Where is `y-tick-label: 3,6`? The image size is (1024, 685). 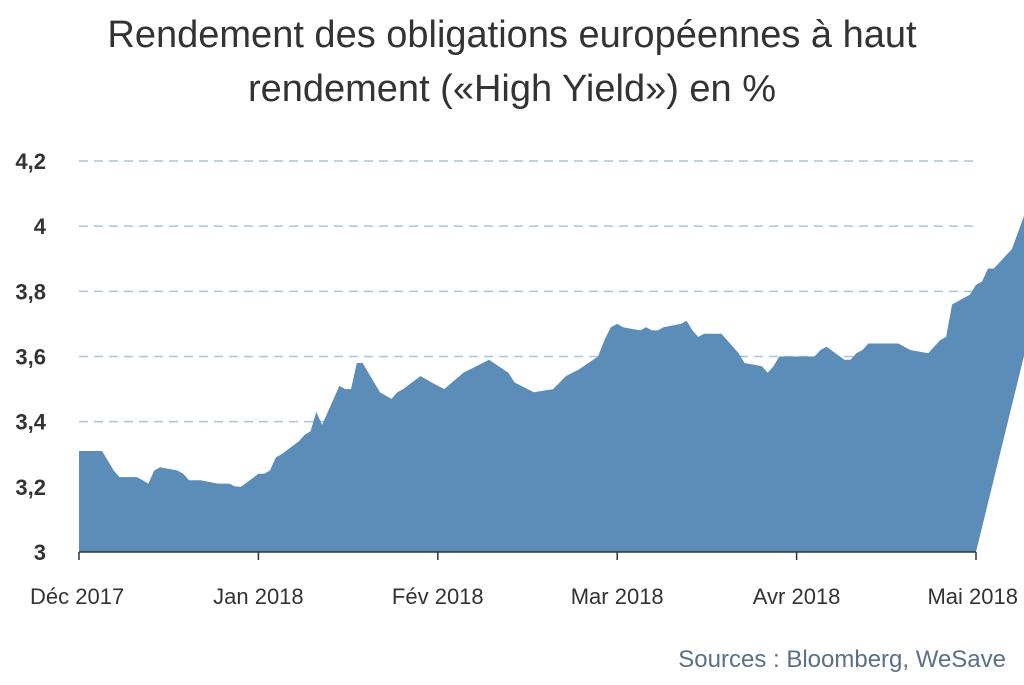 y-tick-label: 3,6 is located at coordinates (30, 357).